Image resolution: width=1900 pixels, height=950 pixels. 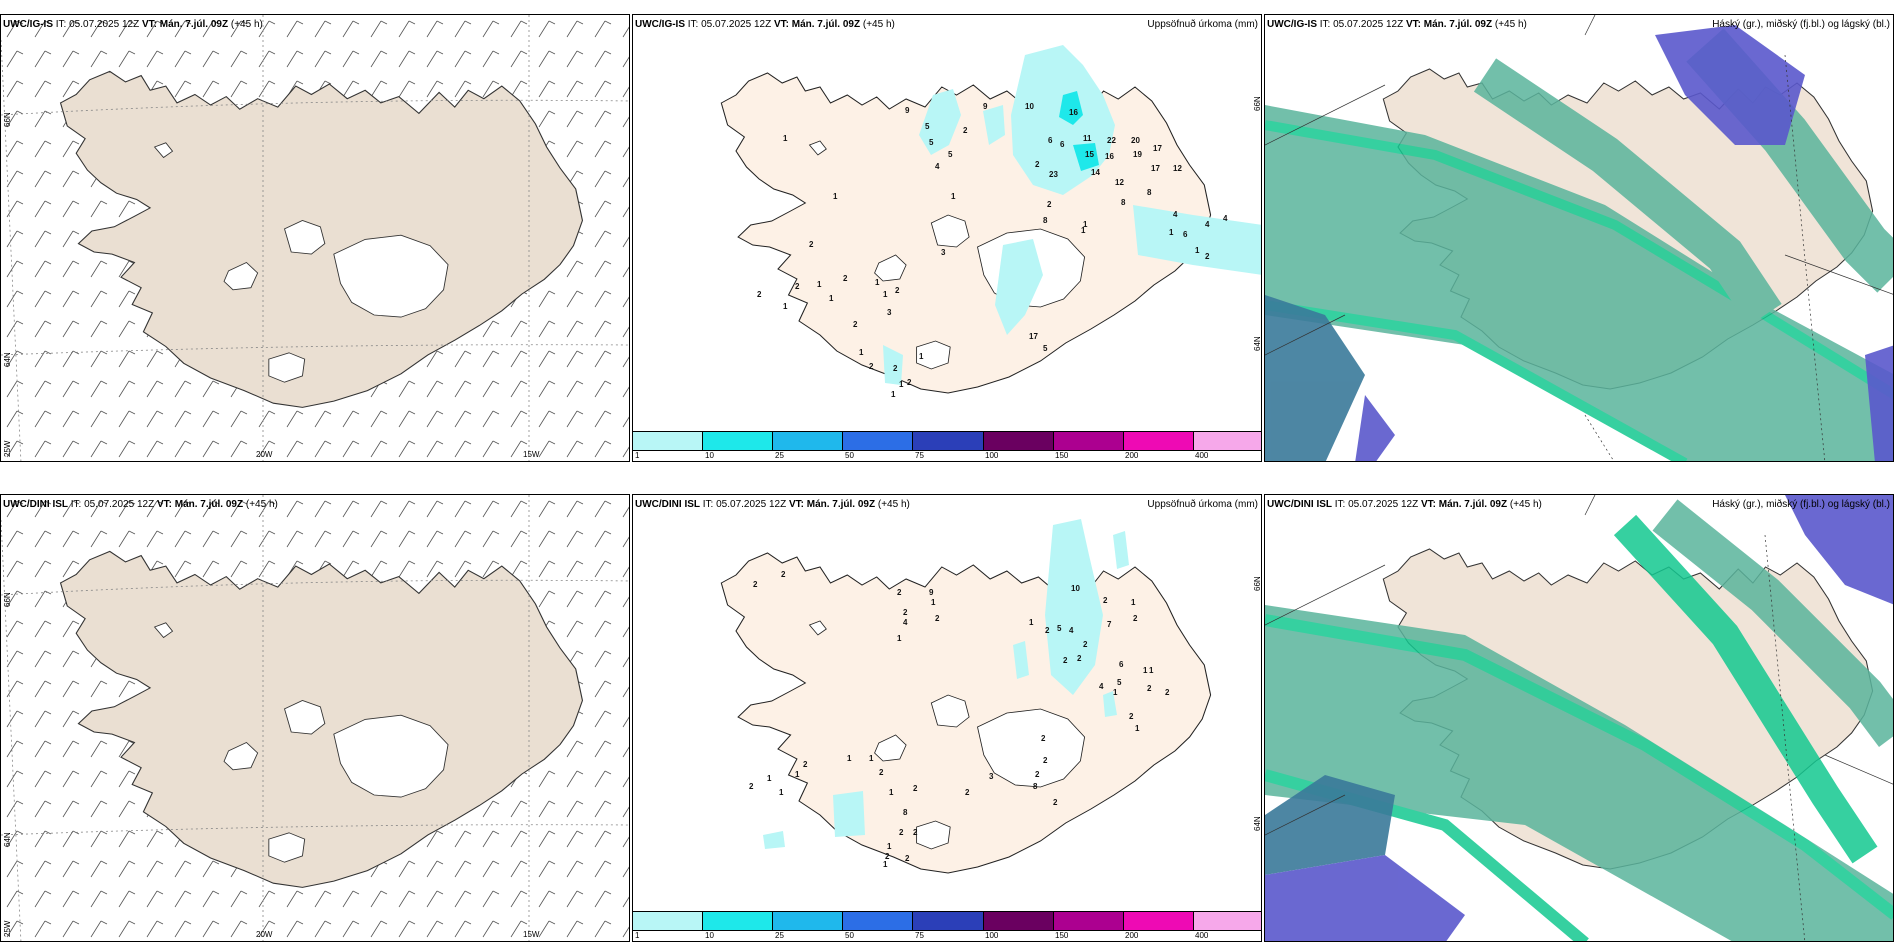 I want to click on precip-value-label: 14, so click(x=1095, y=172).